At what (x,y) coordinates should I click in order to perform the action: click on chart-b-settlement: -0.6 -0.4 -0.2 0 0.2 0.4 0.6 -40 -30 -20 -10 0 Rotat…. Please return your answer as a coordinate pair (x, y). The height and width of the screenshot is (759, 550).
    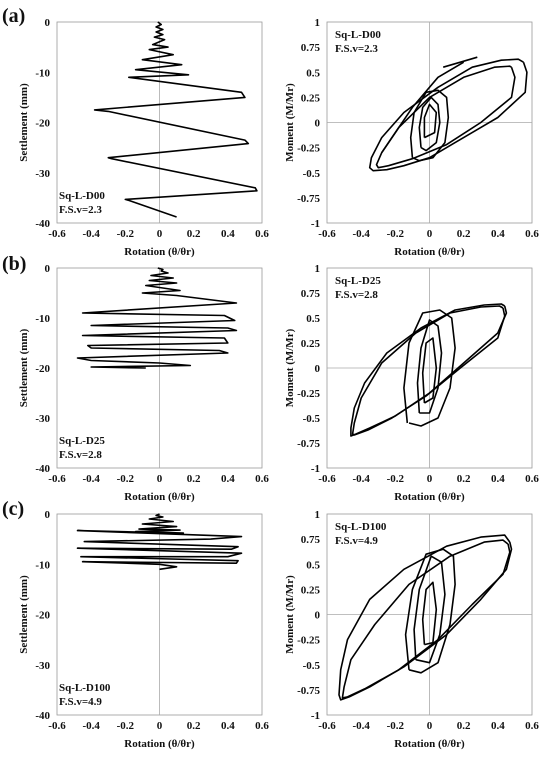
    Looking at the image, I should click on (143, 383).